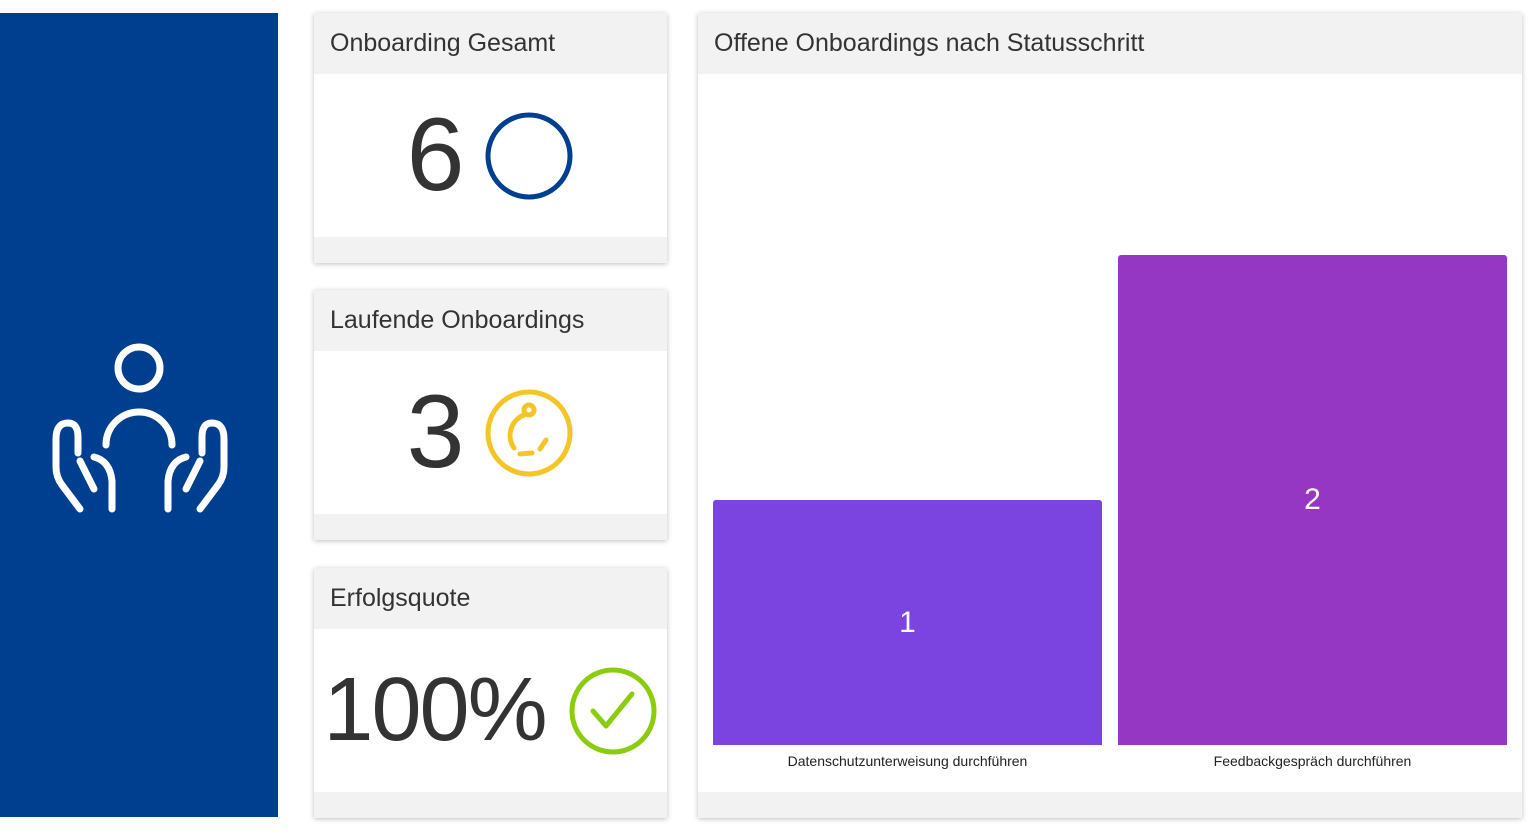 Image resolution: width=1536 pixels, height=832 pixels. I want to click on kpi-value: 3, so click(435, 432).